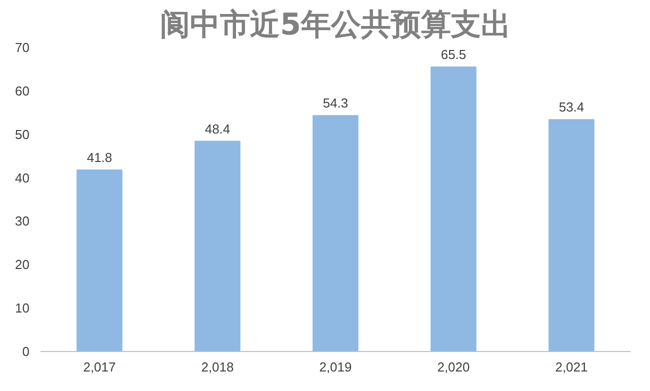 The width and height of the screenshot is (650, 391). What do you see at coordinates (22, 308) in the screenshot?
I see `y-tick-label: 10` at bounding box center [22, 308].